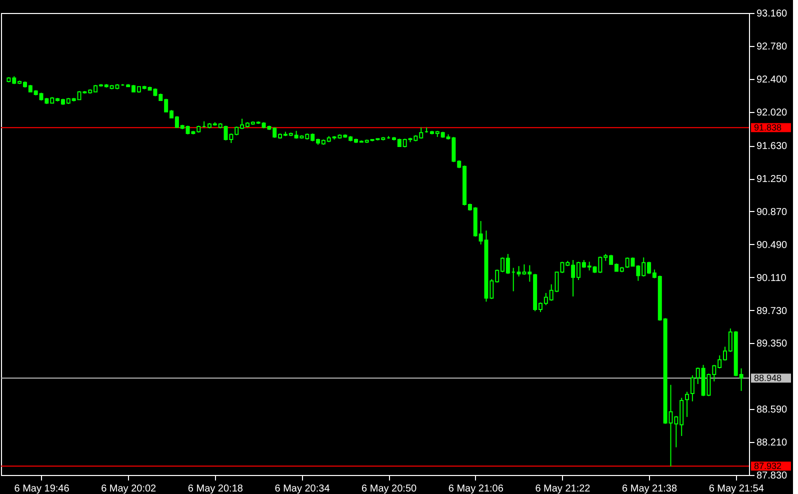  I want to click on y-tick-label: 90.870, so click(772, 212).